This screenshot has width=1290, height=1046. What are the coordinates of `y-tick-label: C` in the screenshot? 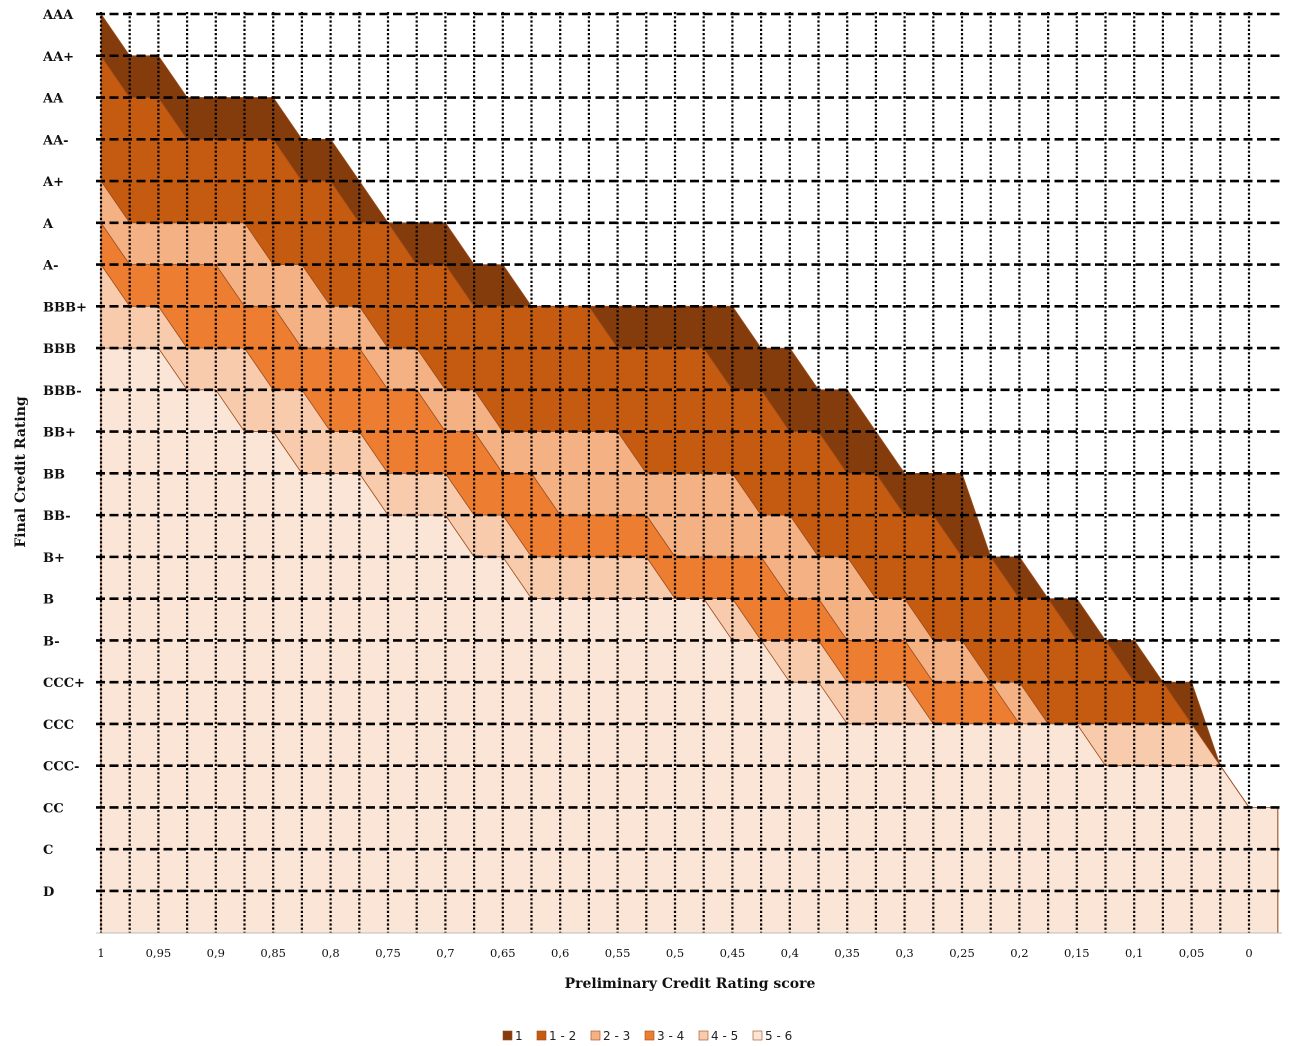 It's located at (48, 850).